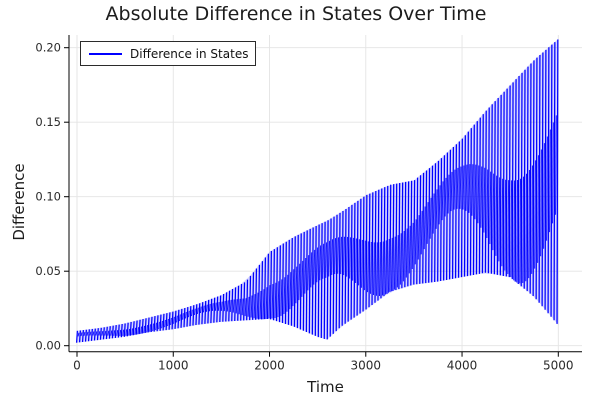 The image size is (600, 400). I want to click on x-axis-label: Time, so click(325, 387).